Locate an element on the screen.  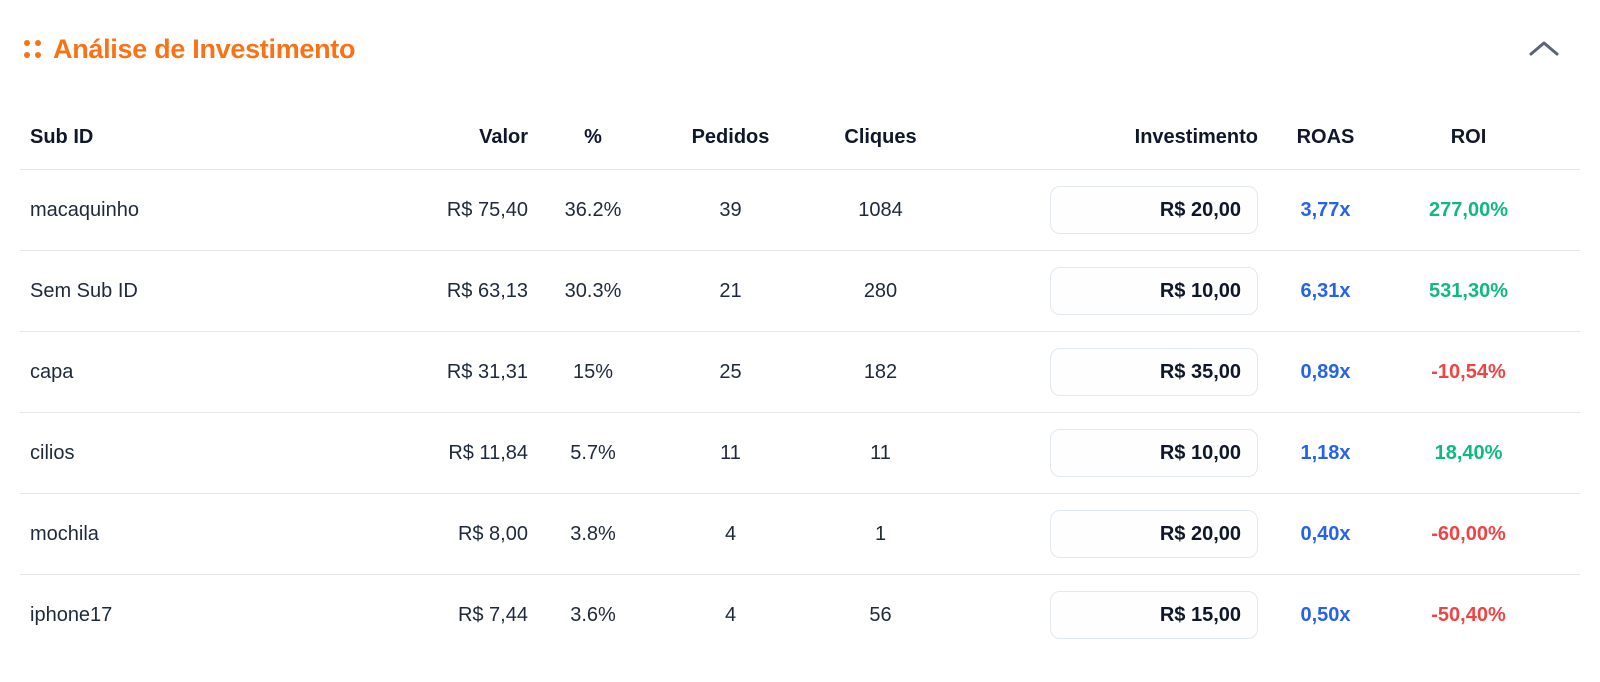
roi-cell: 18,40% is located at coordinates (1486, 453).